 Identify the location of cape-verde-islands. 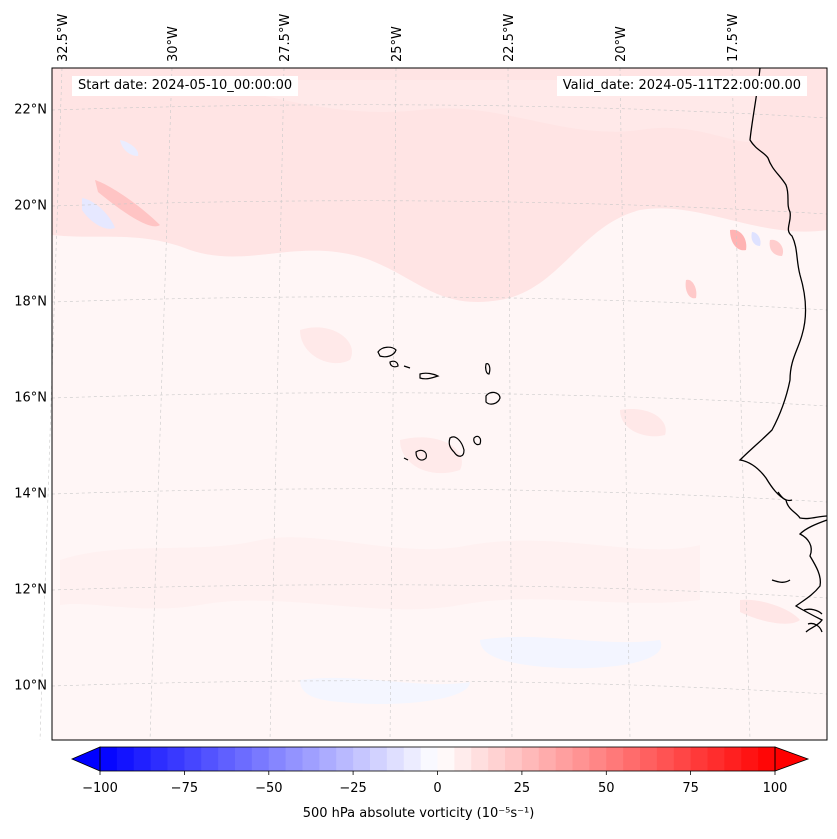
(439, 403).